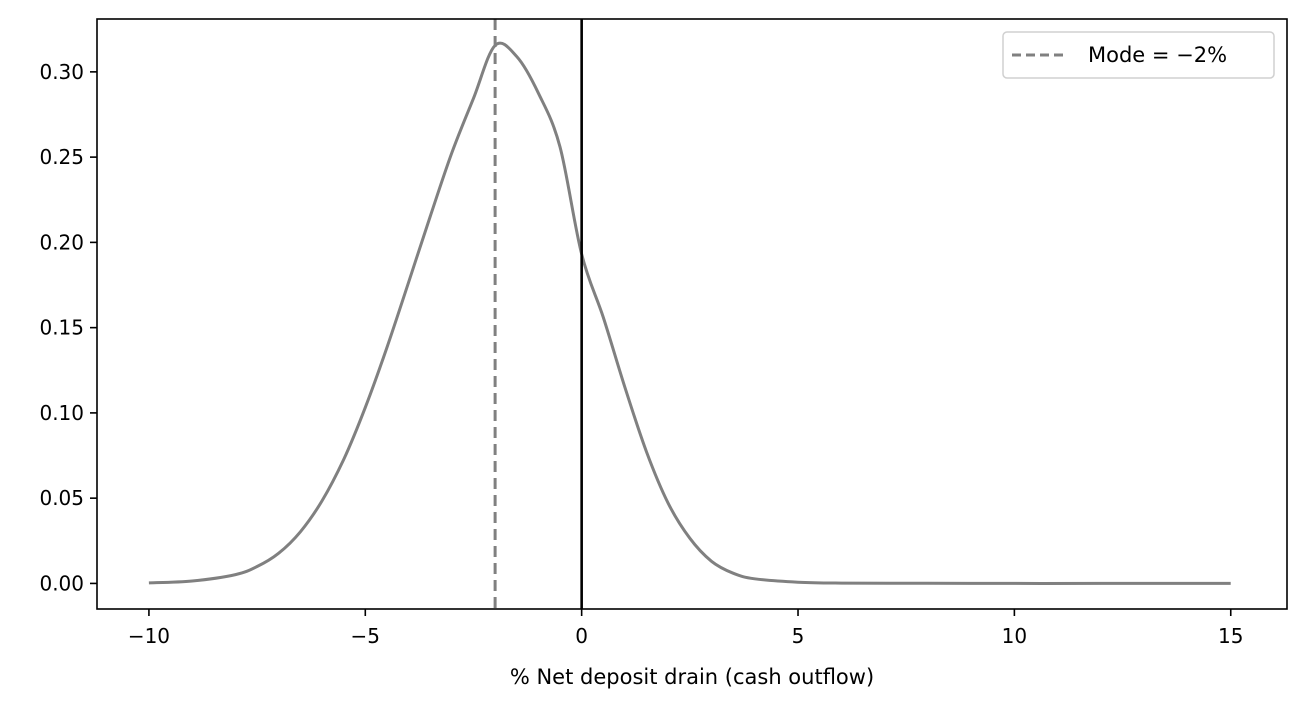 The width and height of the screenshot is (1306, 711). What do you see at coordinates (61, 157) in the screenshot?
I see `y-tick-label: 0.25` at bounding box center [61, 157].